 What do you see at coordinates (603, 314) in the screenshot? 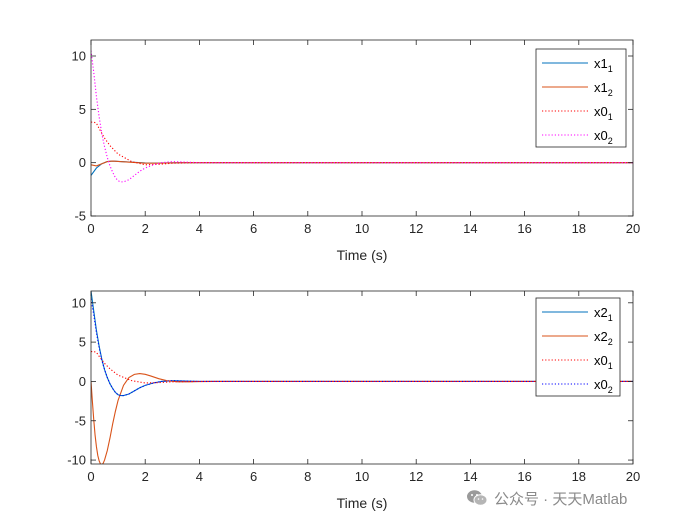
I see `legend-label: x21` at bounding box center [603, 314].